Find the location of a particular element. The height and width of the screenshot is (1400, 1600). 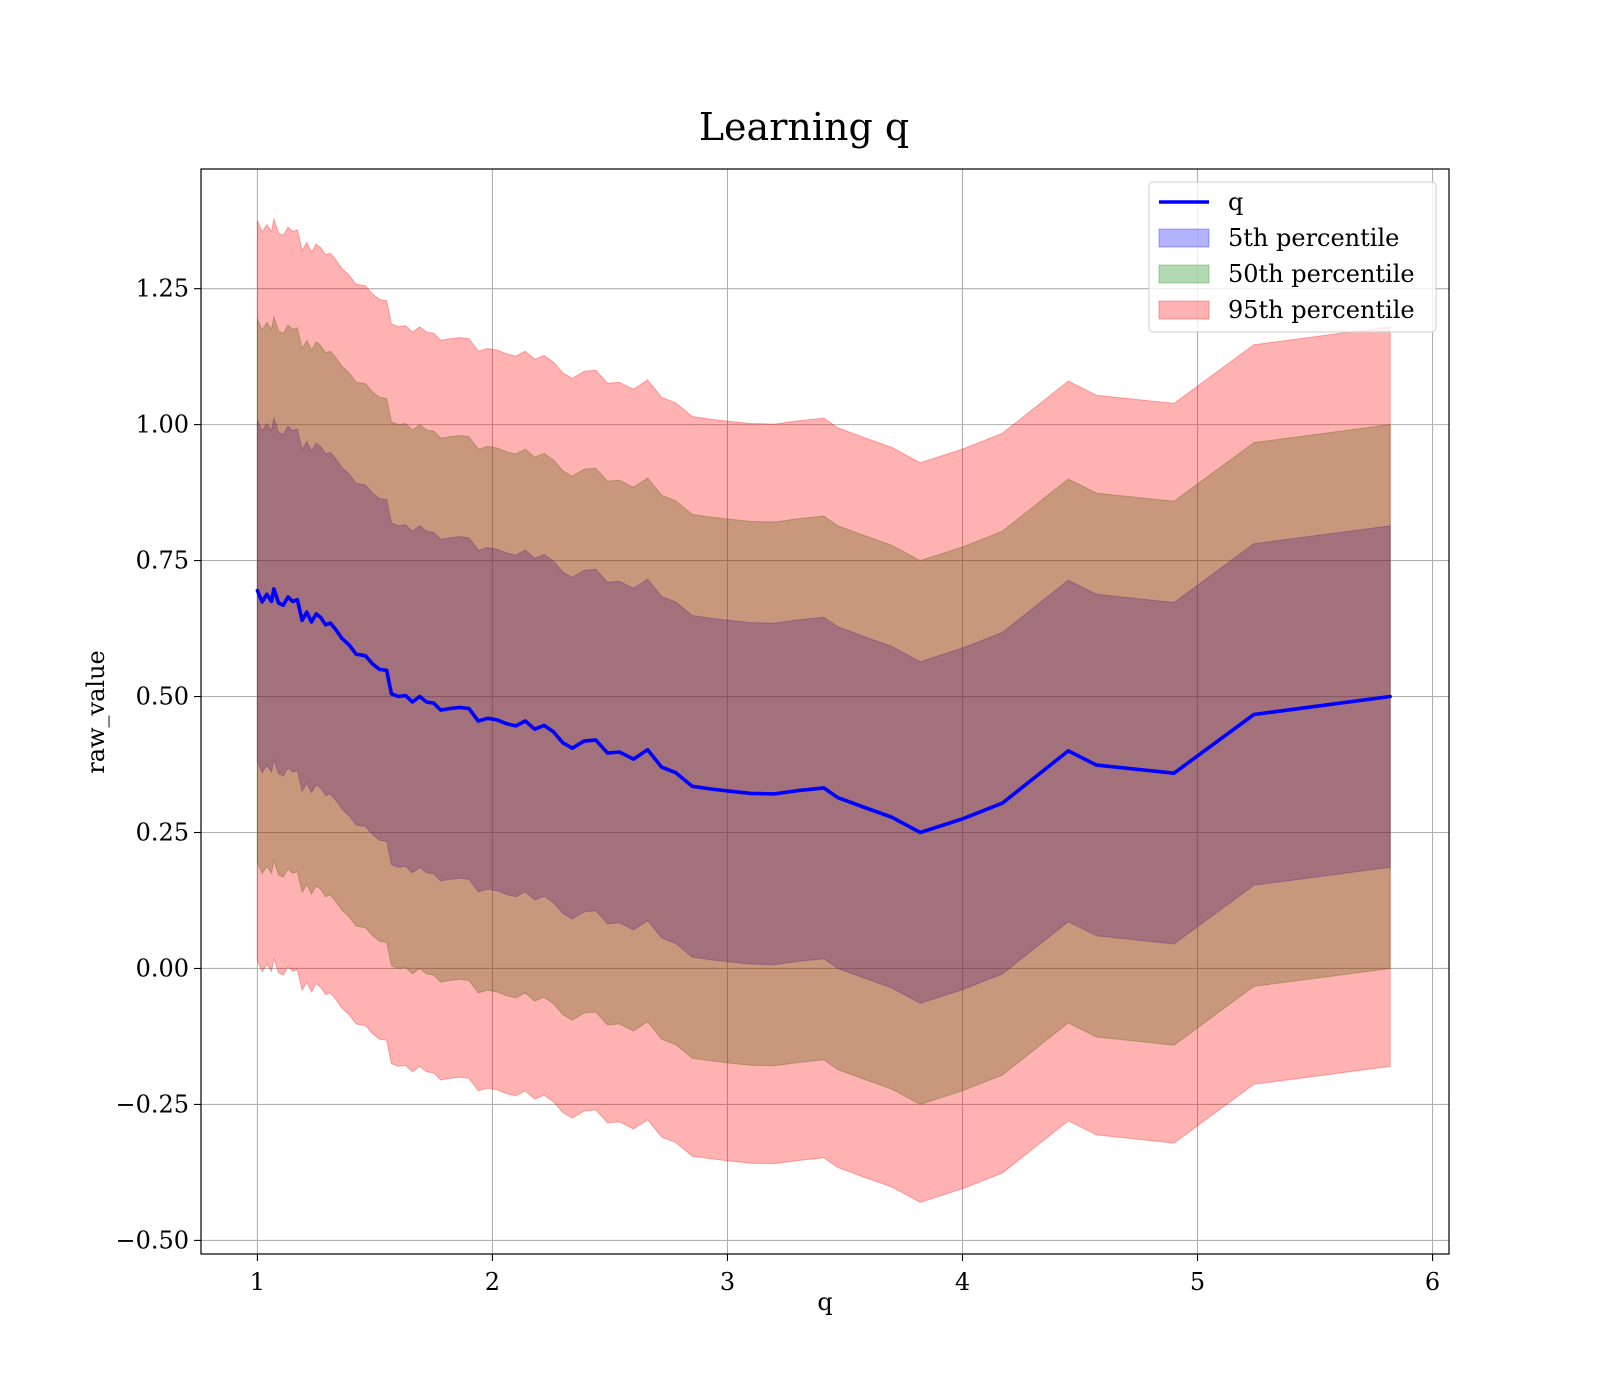

legend-swatch-50th-percentile is located at coordinates (1184, 274).